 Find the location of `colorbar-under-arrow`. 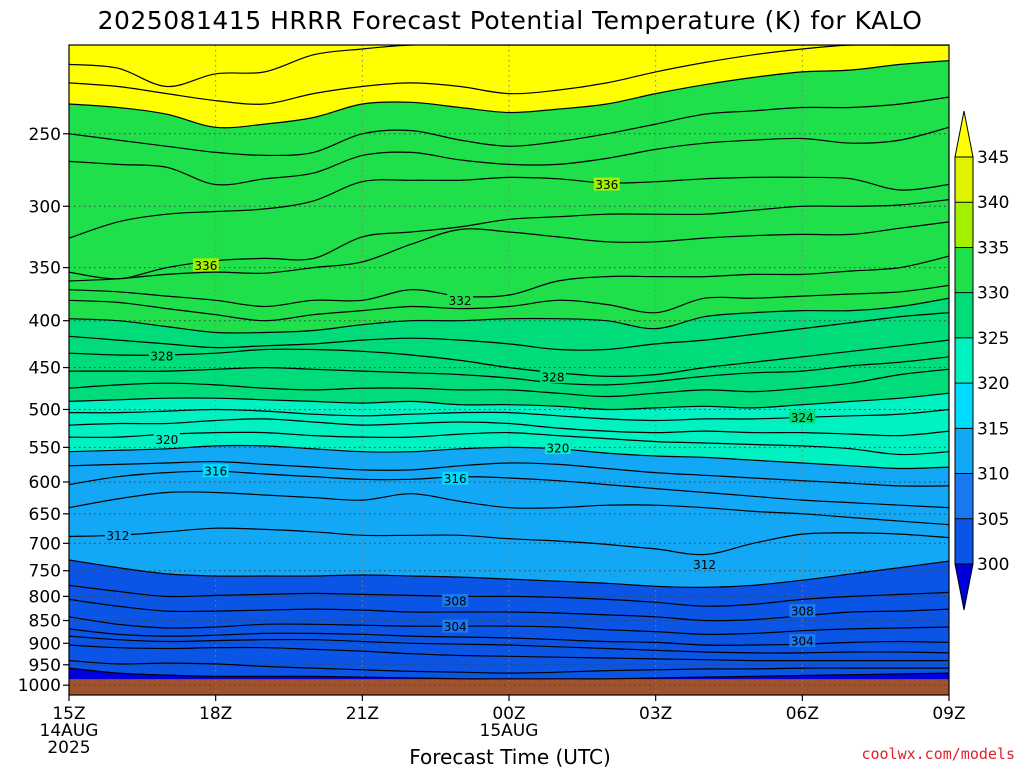

colorbar-under-arrow is located at coordinates (964, 587).